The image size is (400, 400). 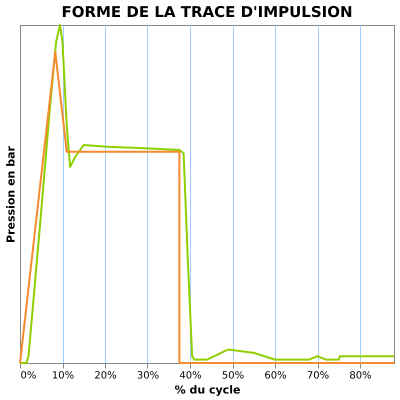 I want to click on x-tick-label: 40%, so click(x=190, y=376).